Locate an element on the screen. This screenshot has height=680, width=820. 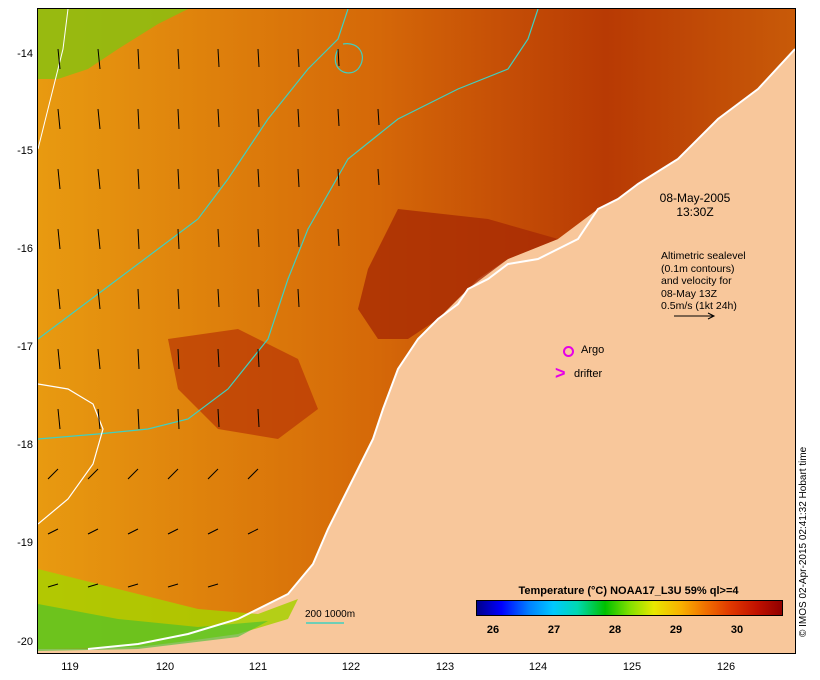
argo-label: Argo is located at coordinates (593, 350).